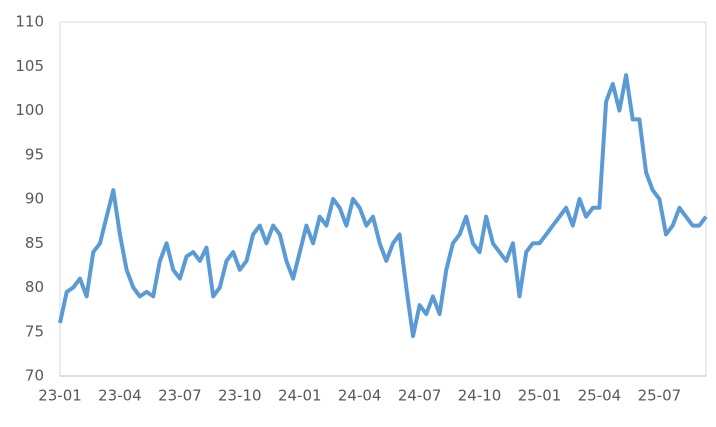 This screenshot has width=716, height=427. Describe the element at coordinates (34, 287) in the screenshot. I see `y-tick-label: 80` at that location.